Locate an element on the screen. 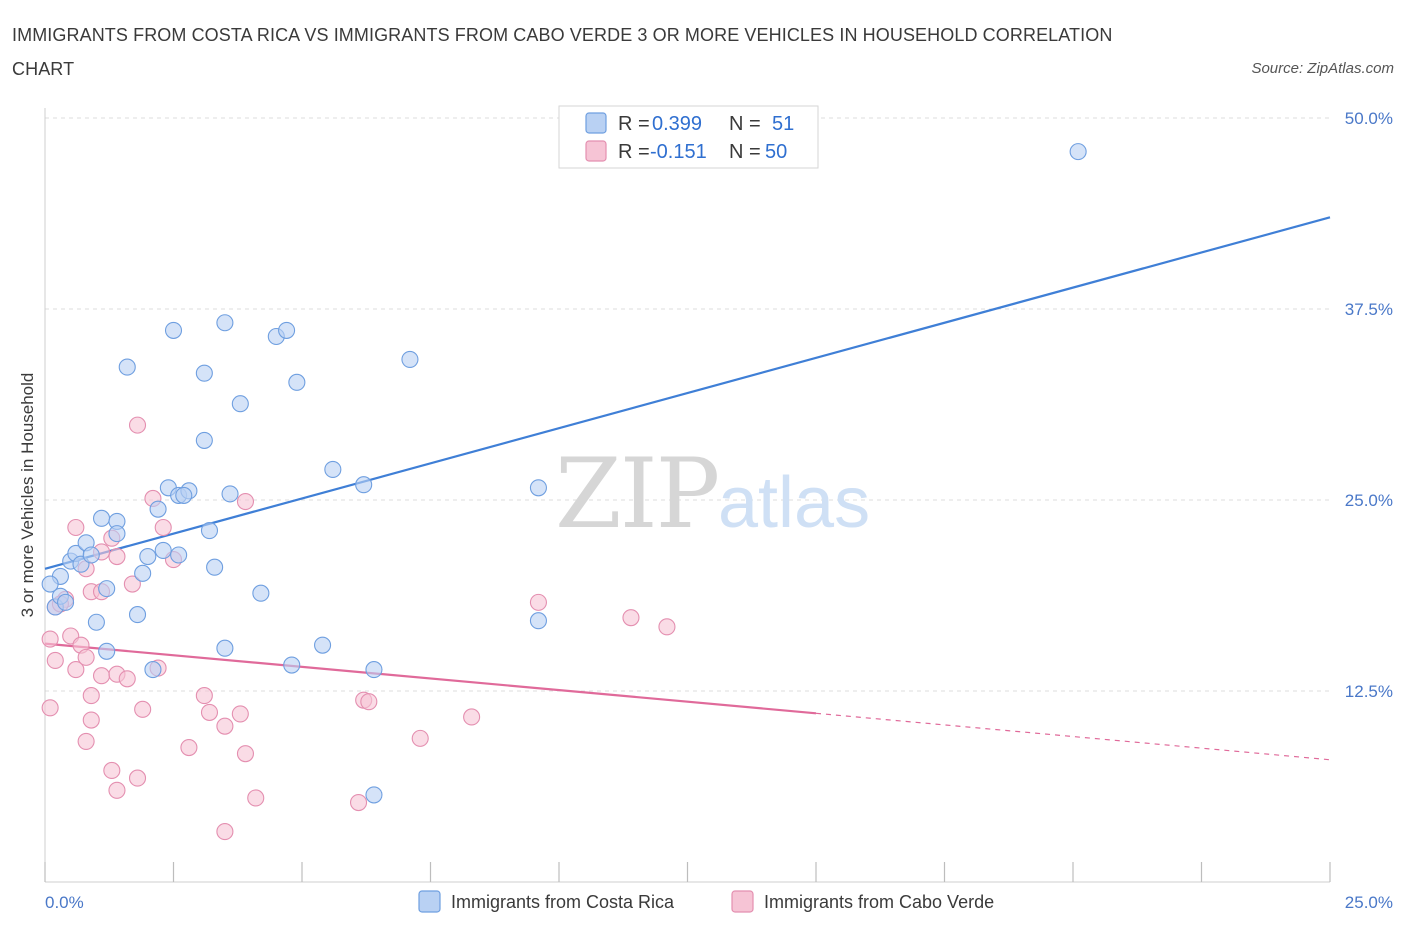 The image size is (1406, 930). x-tick-label-max: 25.0% is located at coordinates (1369, 902).